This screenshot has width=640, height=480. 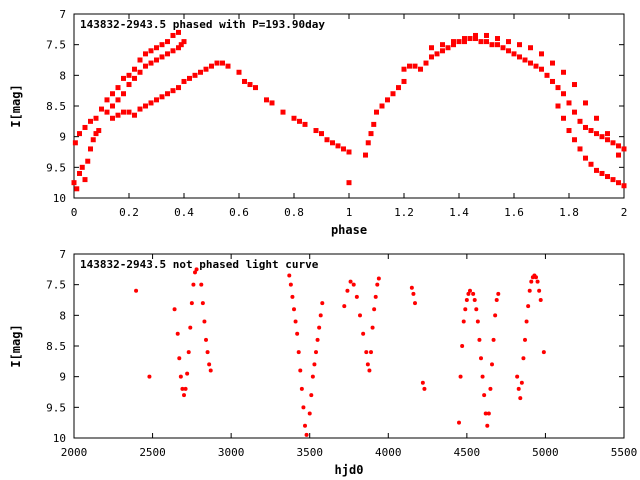 What do you see at coordinates (74, 452) in the screenshot?
I see `x-tick-label: 2000` at bounding box center [74, 452].